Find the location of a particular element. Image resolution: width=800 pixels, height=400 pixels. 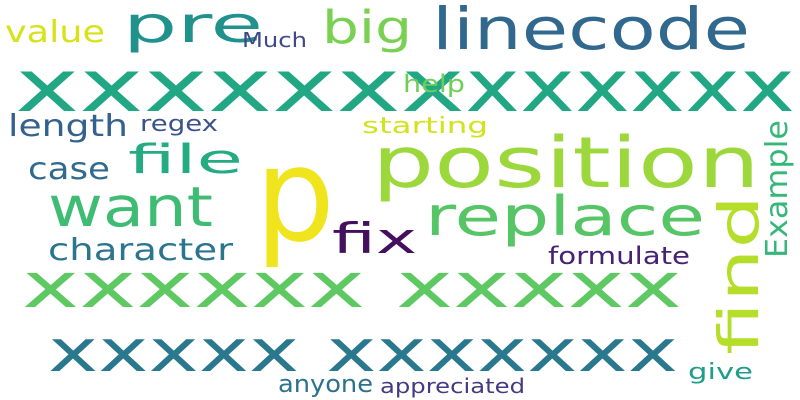

word-case: case is located at coordinates (69, 169).